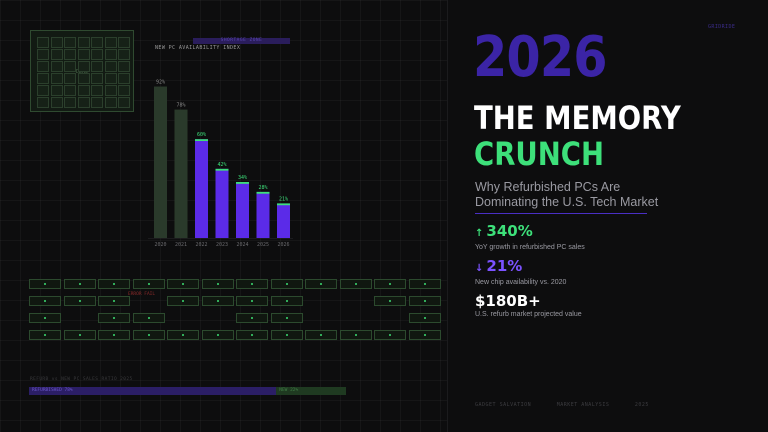  What do you see at coordinates (641, 405) in the screenshot?
I see `footer-item: 2025` at bounding box center [641, 405].